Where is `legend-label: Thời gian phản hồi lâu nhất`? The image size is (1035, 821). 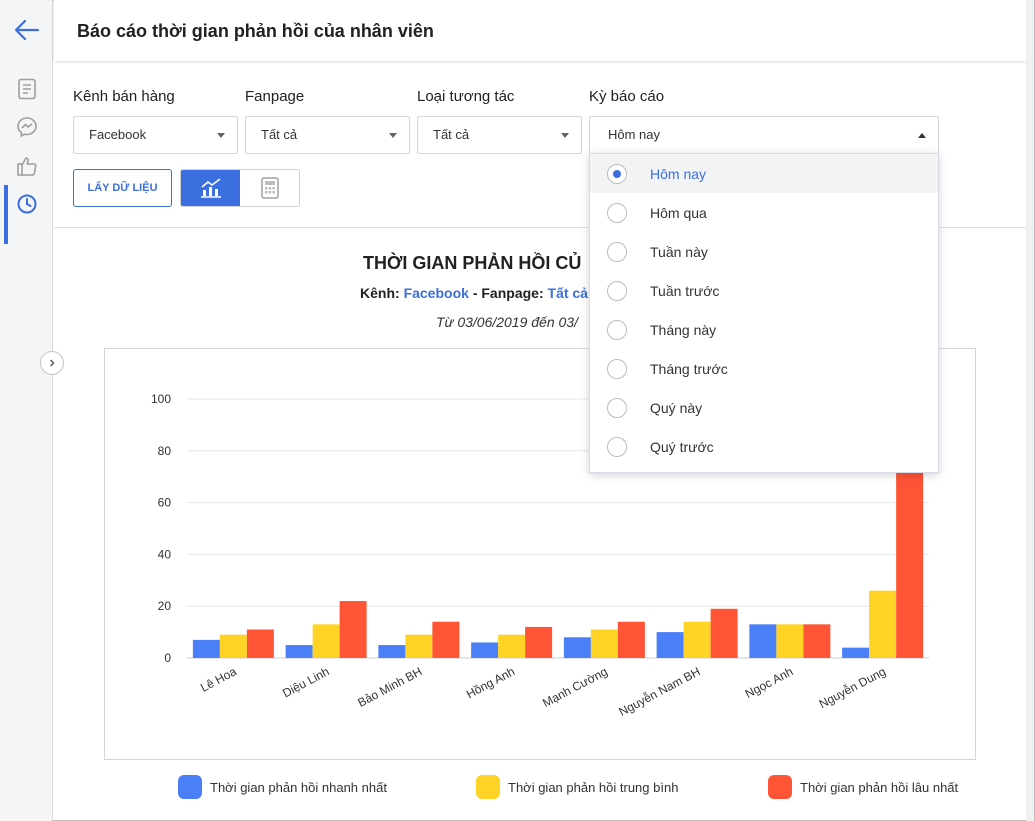
legend-label: Thời gian phản hồi lâu nhất is located at coordinates (879, 787).